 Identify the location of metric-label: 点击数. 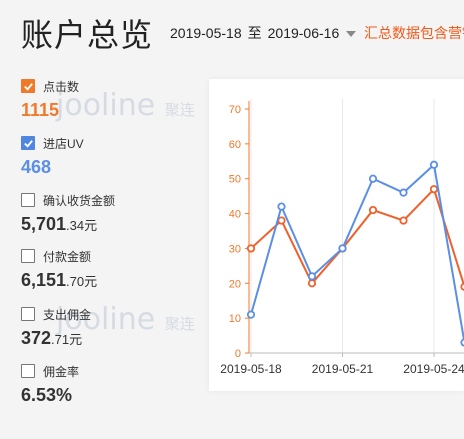
(61, 86).